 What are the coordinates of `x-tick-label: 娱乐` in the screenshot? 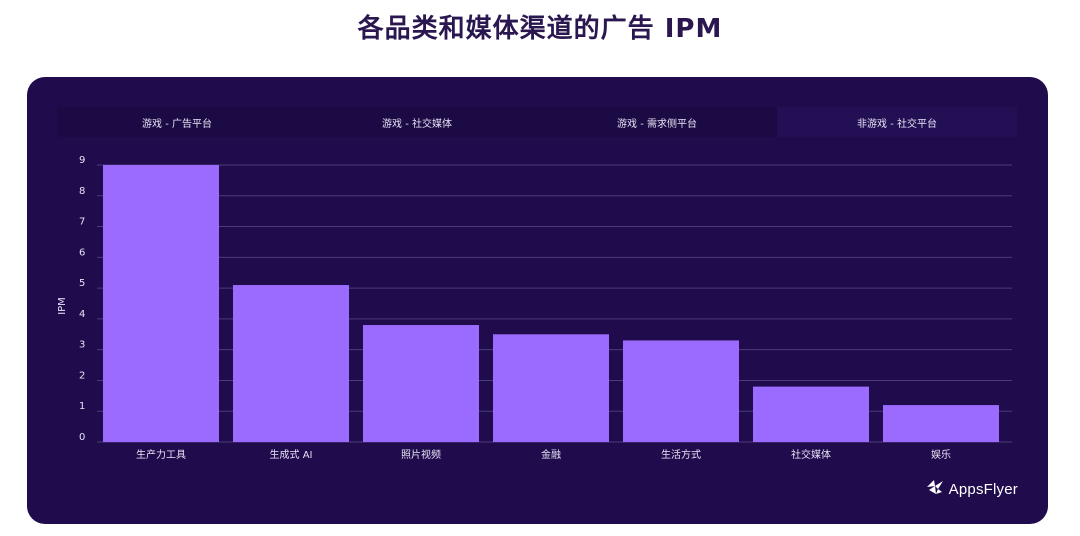 It's located at (941, 454).